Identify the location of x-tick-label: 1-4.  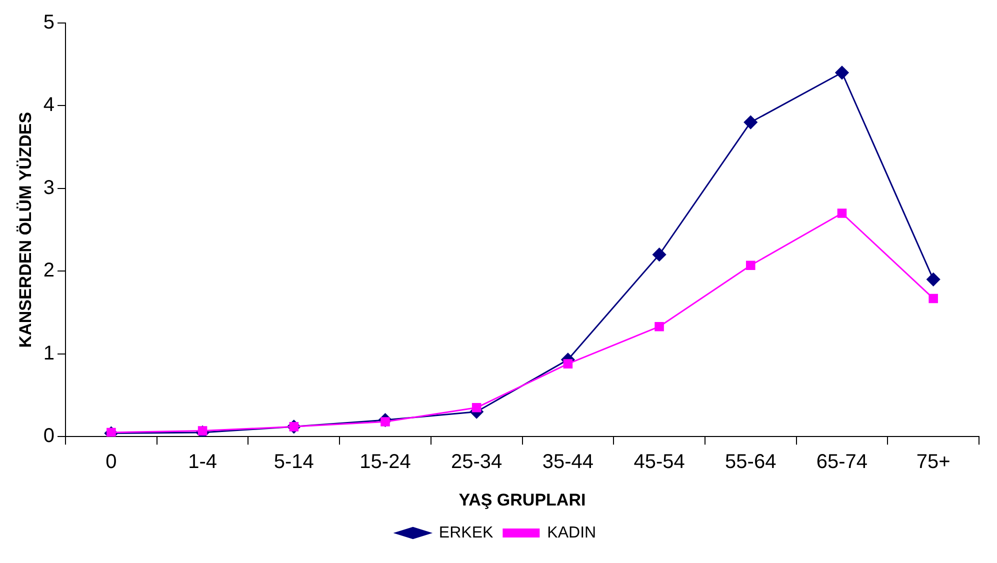
(202, 462).